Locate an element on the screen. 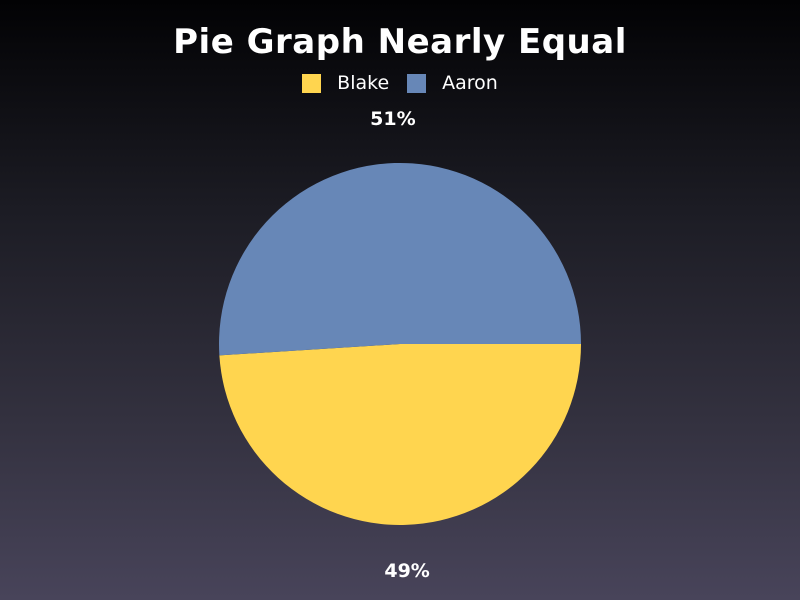  data-label-blake: 49% is located at coordinates (406, 571).